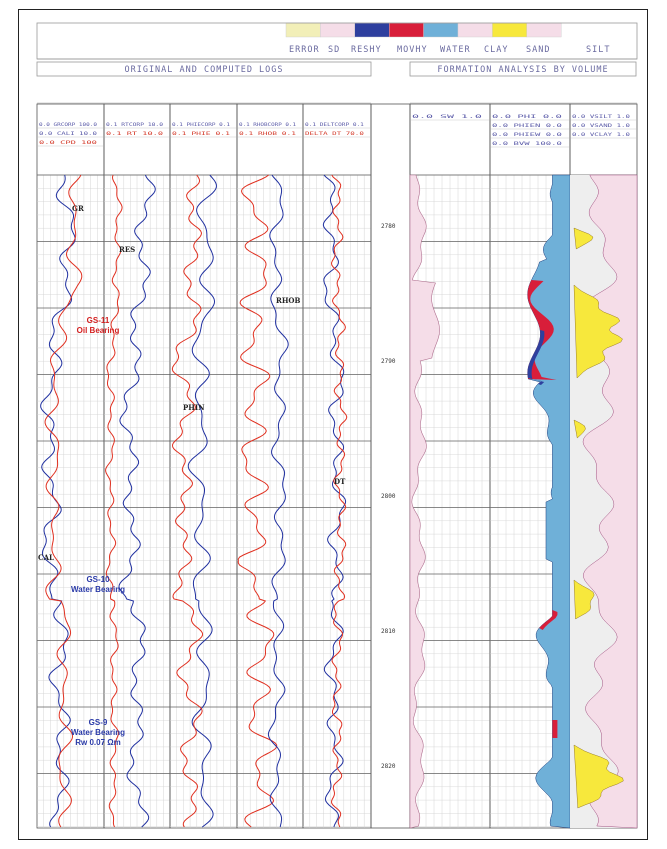 The image size is (667, 849). Describe the element at coordinates (78, 208) in the screenshot. I see `annotation-gr: GR` at that location.